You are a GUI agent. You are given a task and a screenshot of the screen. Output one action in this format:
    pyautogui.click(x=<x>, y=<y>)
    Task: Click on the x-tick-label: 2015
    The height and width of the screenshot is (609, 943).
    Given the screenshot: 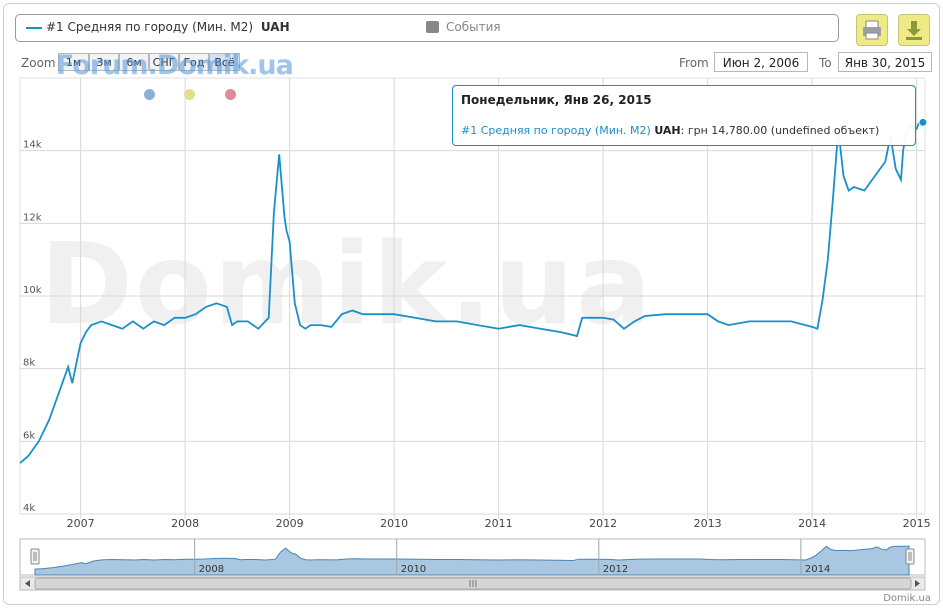 What is the action you would take?
    pyautogui.click(x=917, y=523)
    